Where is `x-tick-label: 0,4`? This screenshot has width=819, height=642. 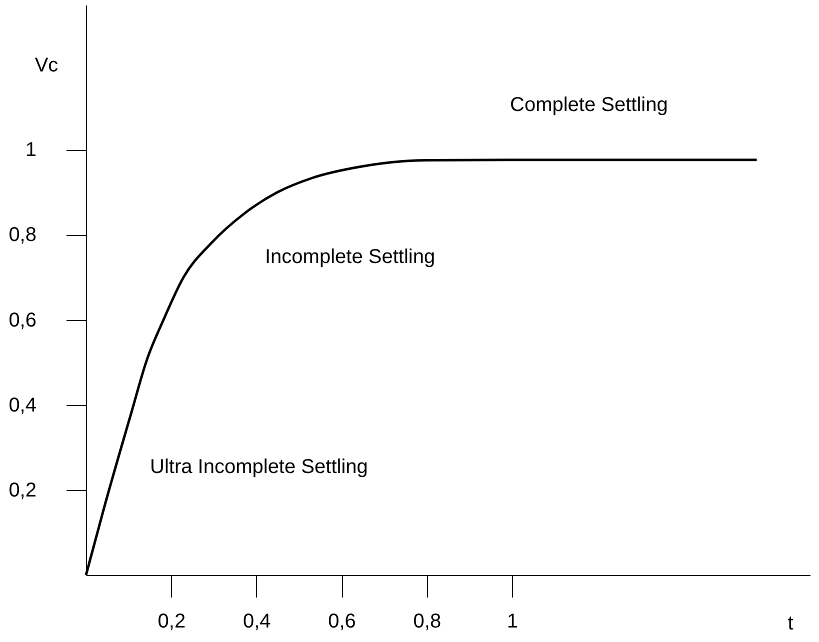 x-tick-label: 0,4 is located at coordinates (256, 621).